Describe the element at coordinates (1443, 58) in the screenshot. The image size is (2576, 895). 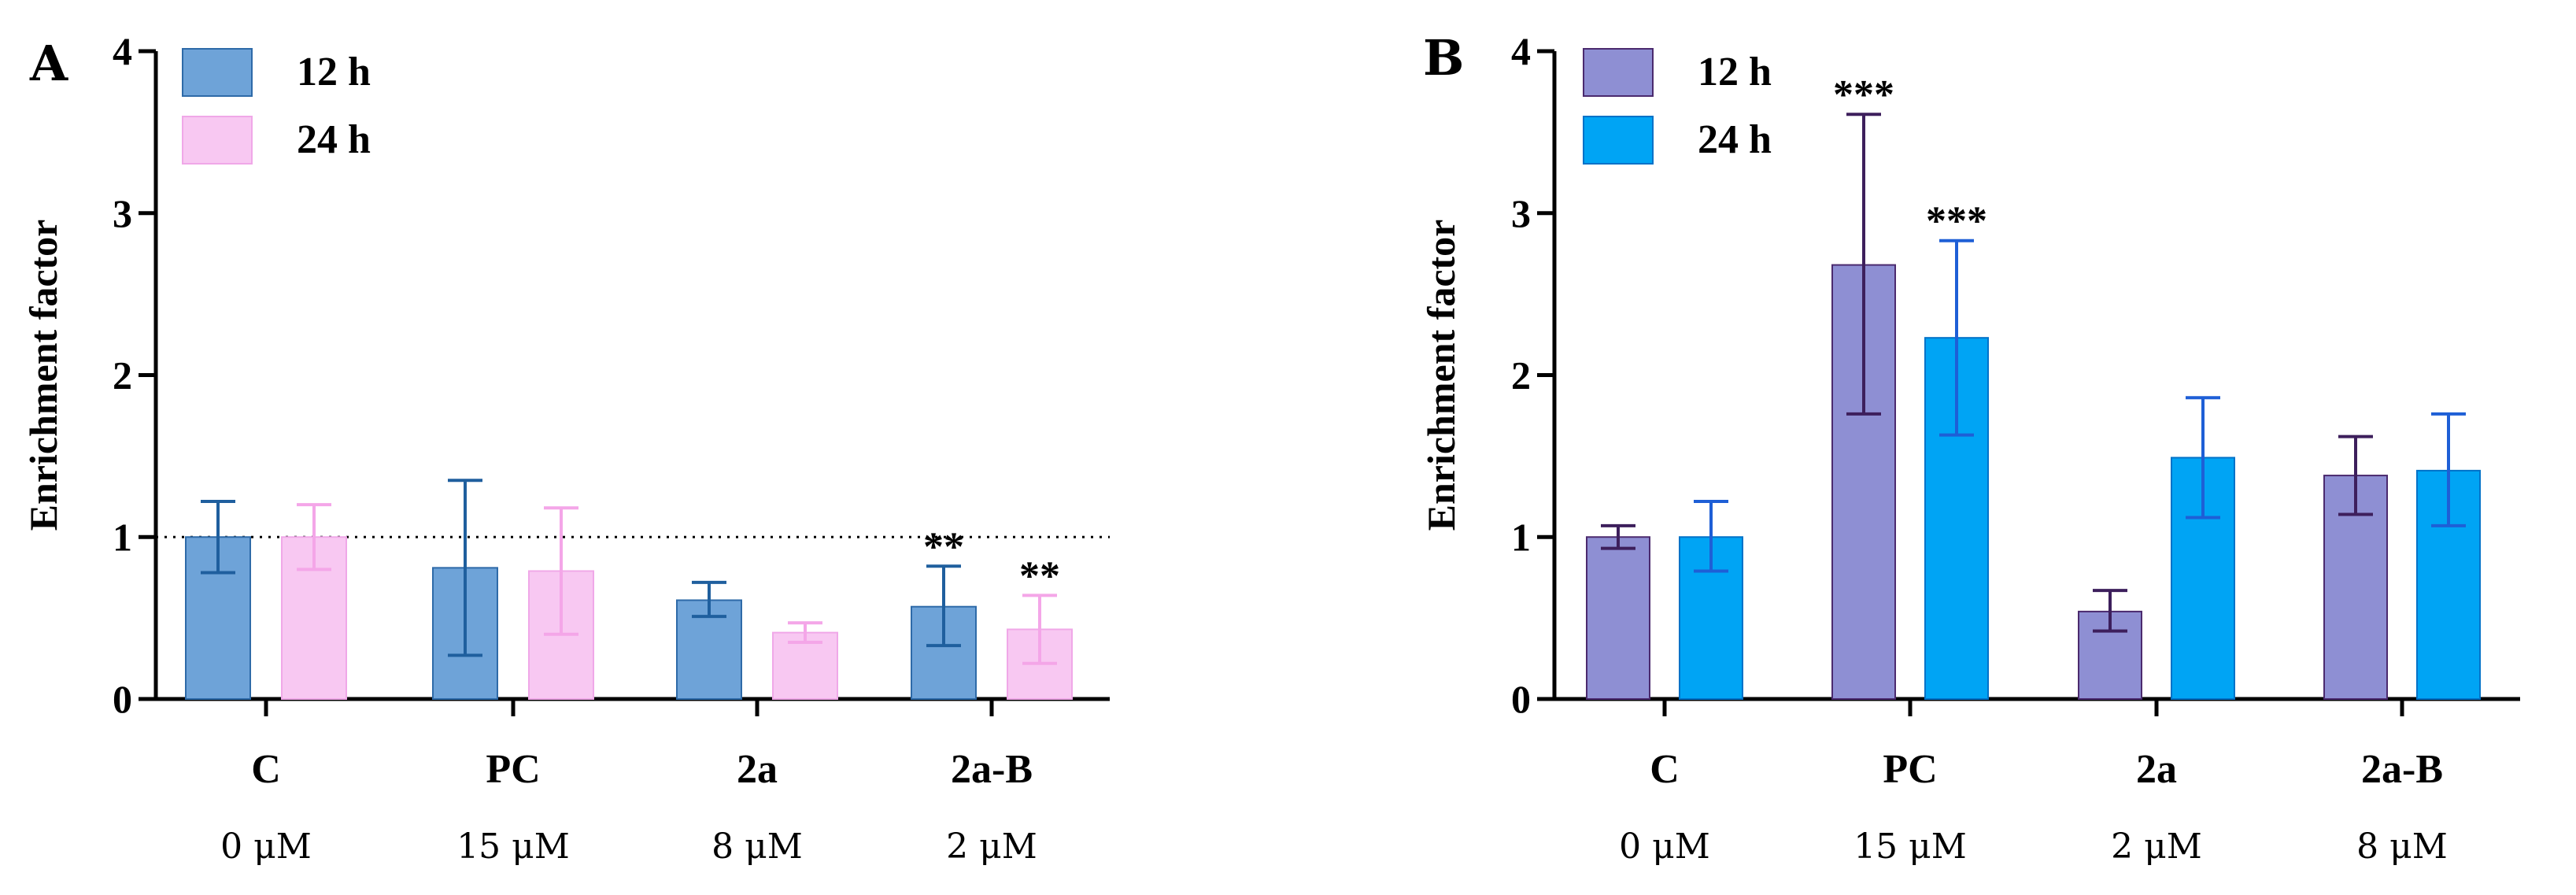
I see `panel-b-letter: B` at that location.